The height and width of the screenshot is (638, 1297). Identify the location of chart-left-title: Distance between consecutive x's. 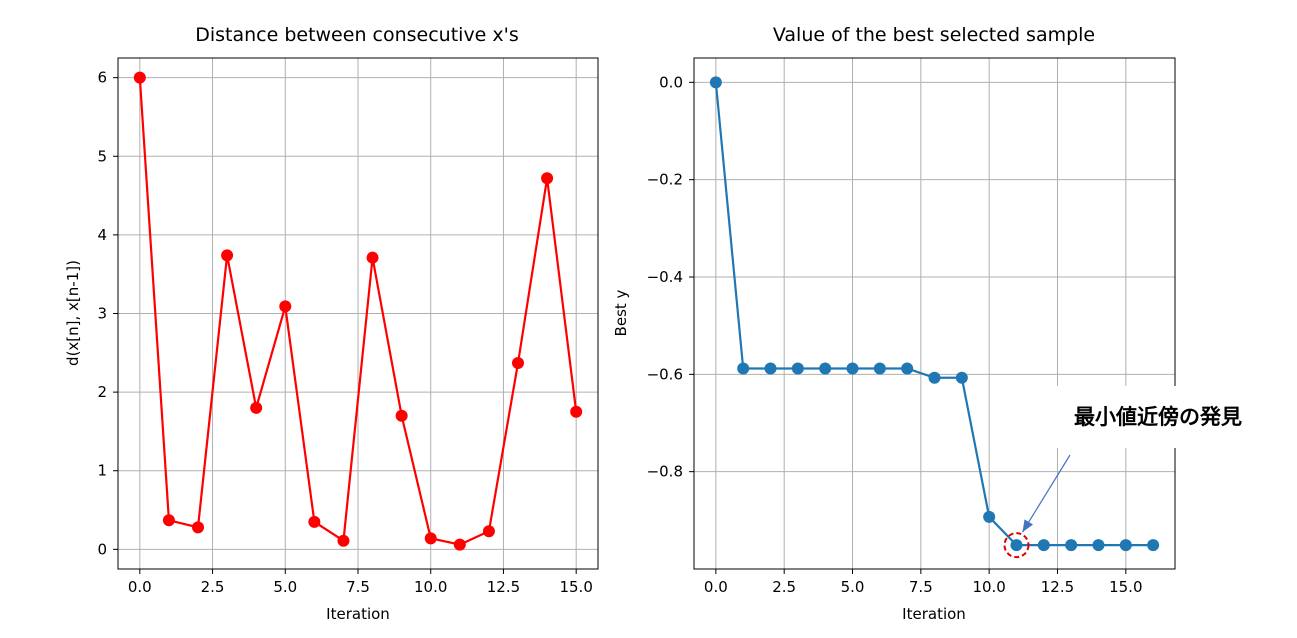
(357, 35).